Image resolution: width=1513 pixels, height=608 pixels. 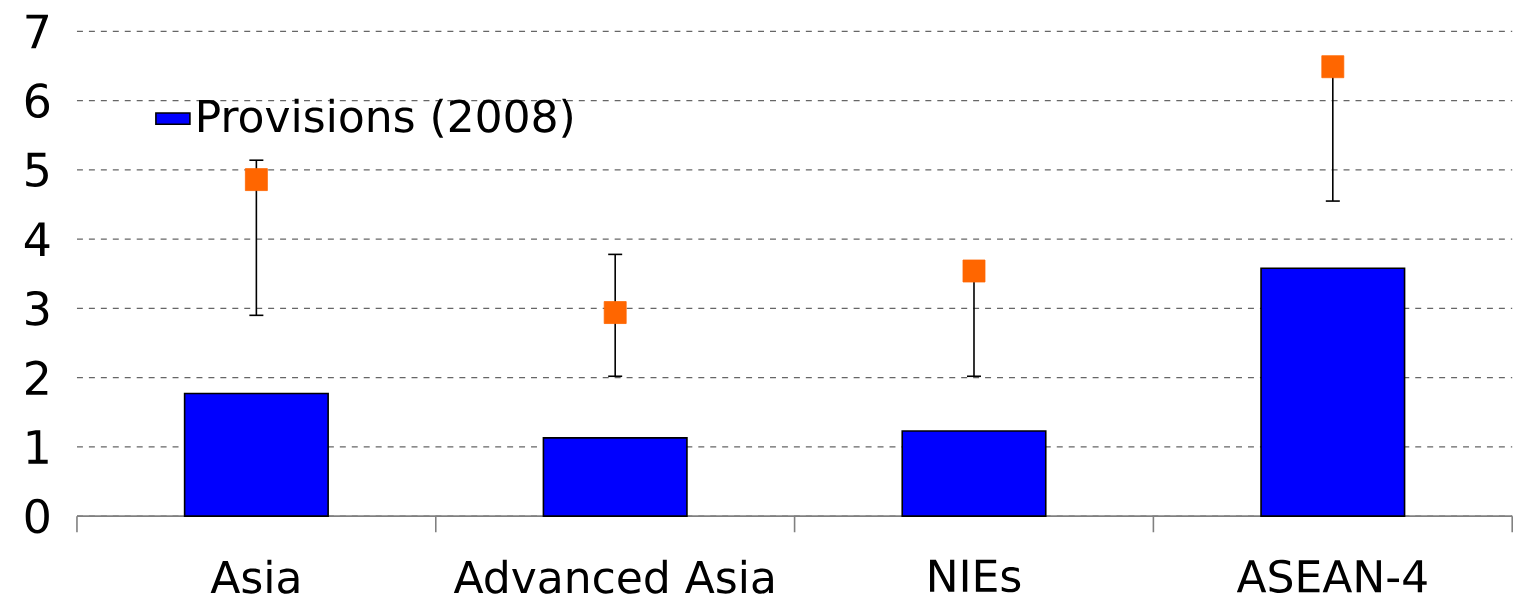 What do you see at coordinates (37, 308) in the screenshot?
I see `y-tick-label: 3` at bounding box center [37, 308].